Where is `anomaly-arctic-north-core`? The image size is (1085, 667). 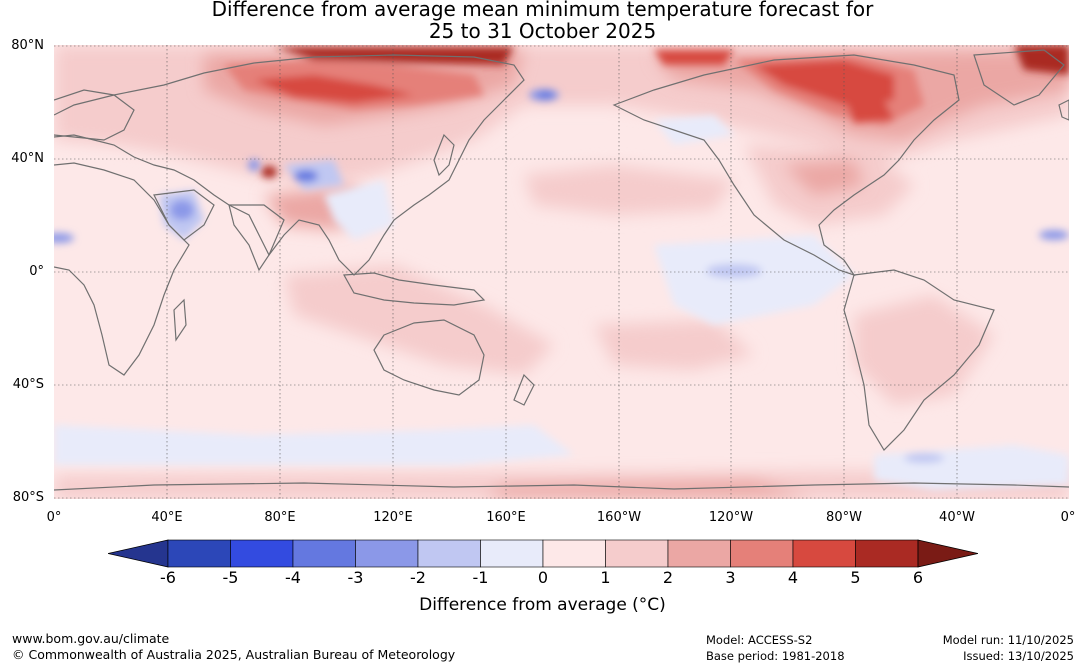
anomaly-arctic-north-core is located at coordinates (394, 56).